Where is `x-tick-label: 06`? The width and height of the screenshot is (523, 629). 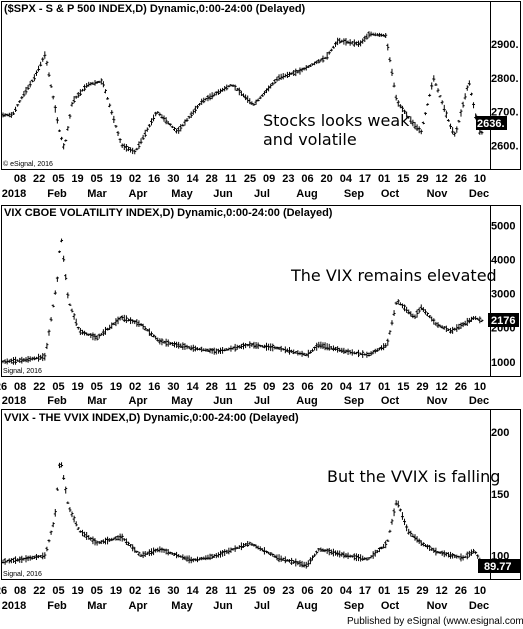 x-tick-label: 06 is located at coordinates (307, 387).